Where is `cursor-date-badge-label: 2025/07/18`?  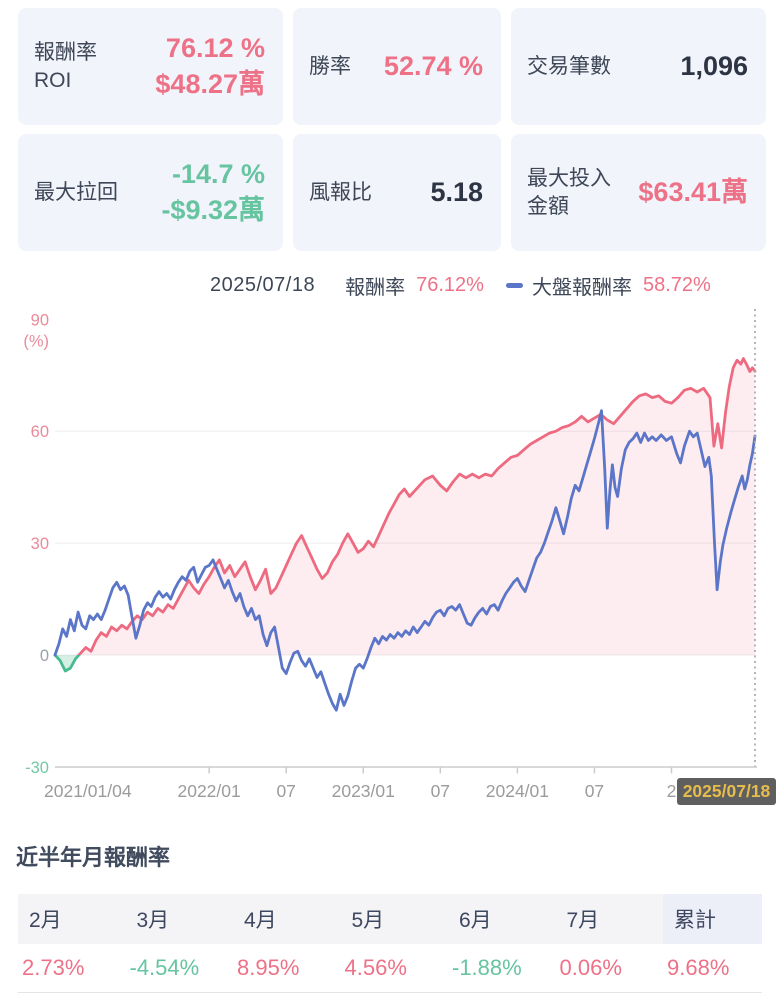 cursor-date-badge-label: 2025/07/18 is located at coordinates (727, 791).